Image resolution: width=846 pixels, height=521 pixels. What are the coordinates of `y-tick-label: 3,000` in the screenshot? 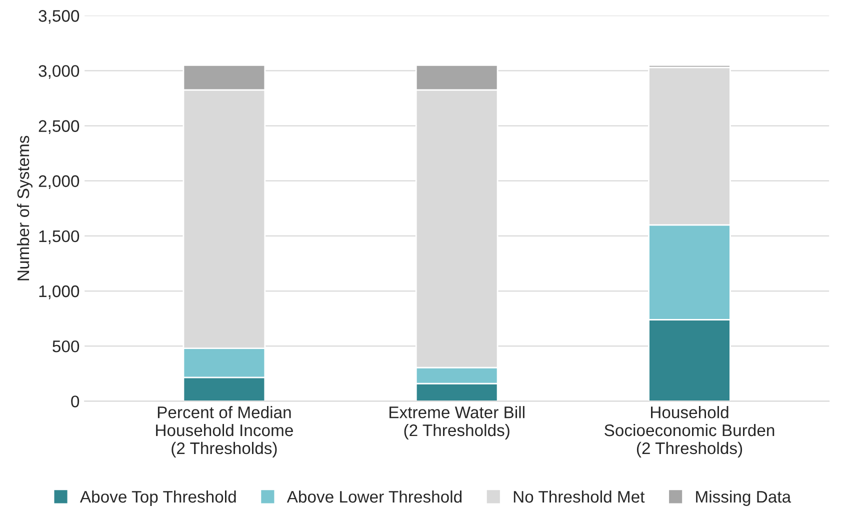 It's located at (59, 72).